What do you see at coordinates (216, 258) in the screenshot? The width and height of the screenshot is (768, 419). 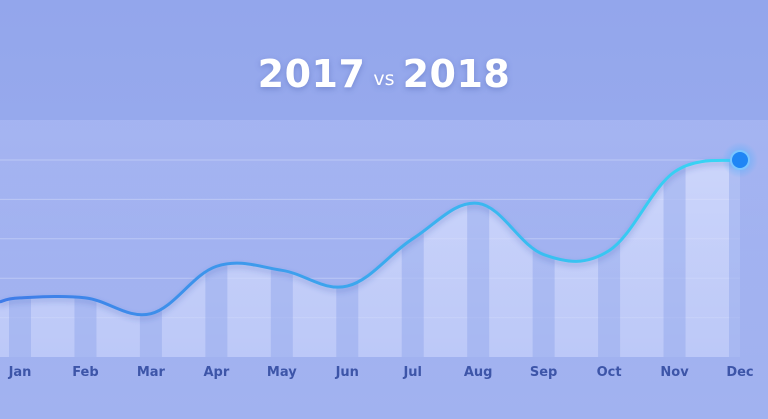 I see `column-band-apr` at bounding box center [216, 258].